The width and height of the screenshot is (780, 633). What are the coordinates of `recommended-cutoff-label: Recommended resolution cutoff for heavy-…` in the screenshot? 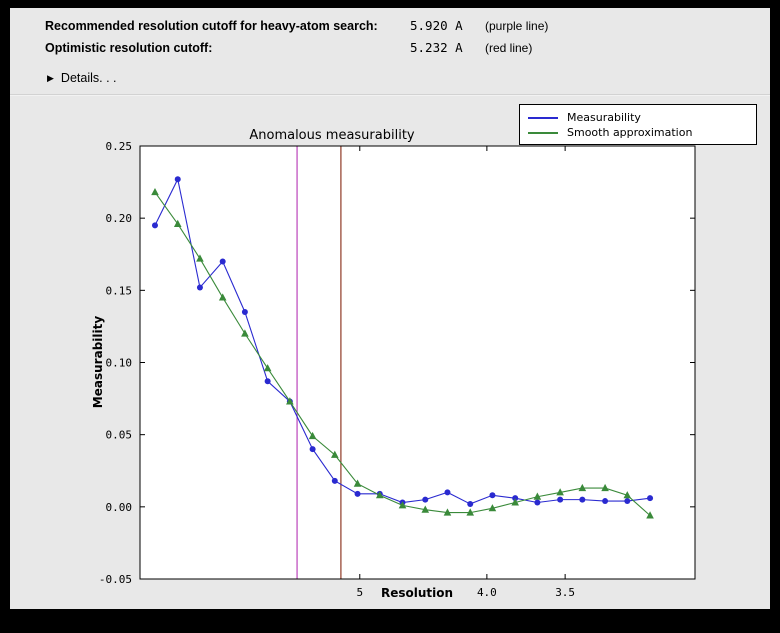 It's located at (211, 26).